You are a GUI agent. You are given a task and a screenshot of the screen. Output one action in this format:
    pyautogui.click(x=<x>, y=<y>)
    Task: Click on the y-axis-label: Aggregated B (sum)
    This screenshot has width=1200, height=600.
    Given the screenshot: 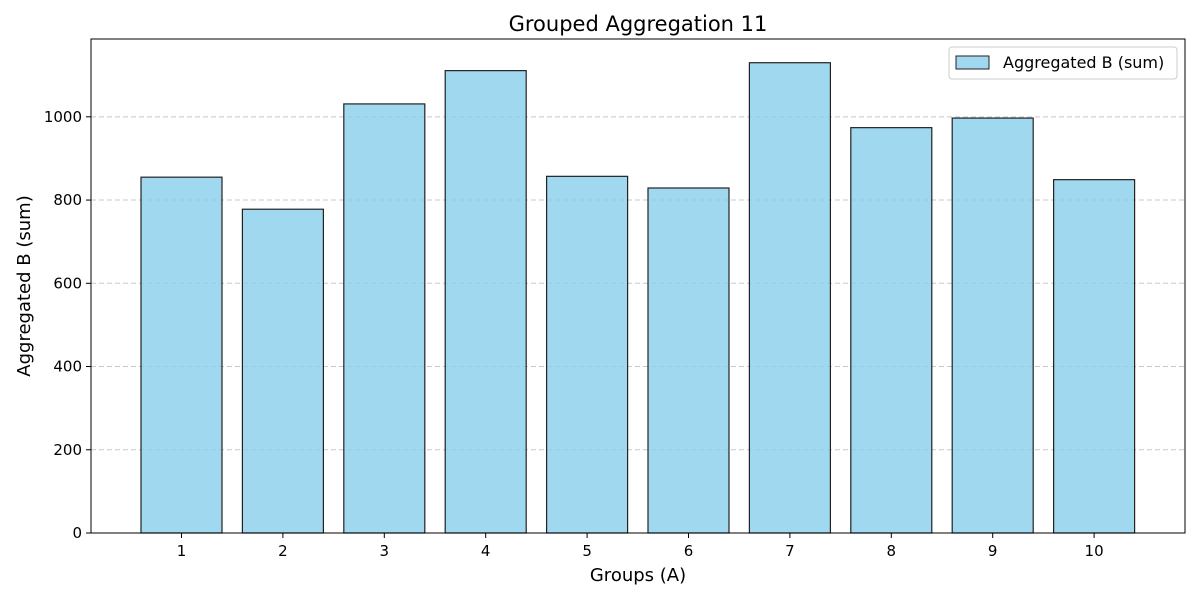 What is the action you would take?
    pyautogui.click(x=24, y=285)
    